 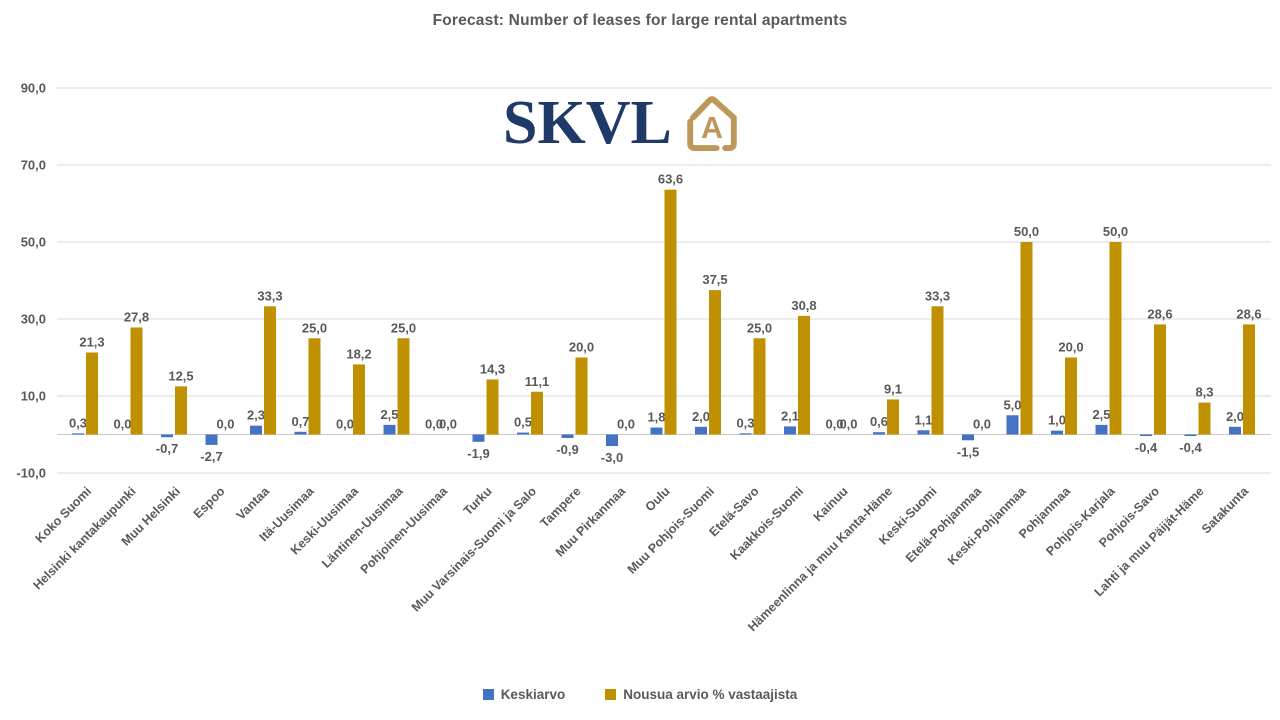 I want to click on value-label: 14,3, so click(x=492, y=368).